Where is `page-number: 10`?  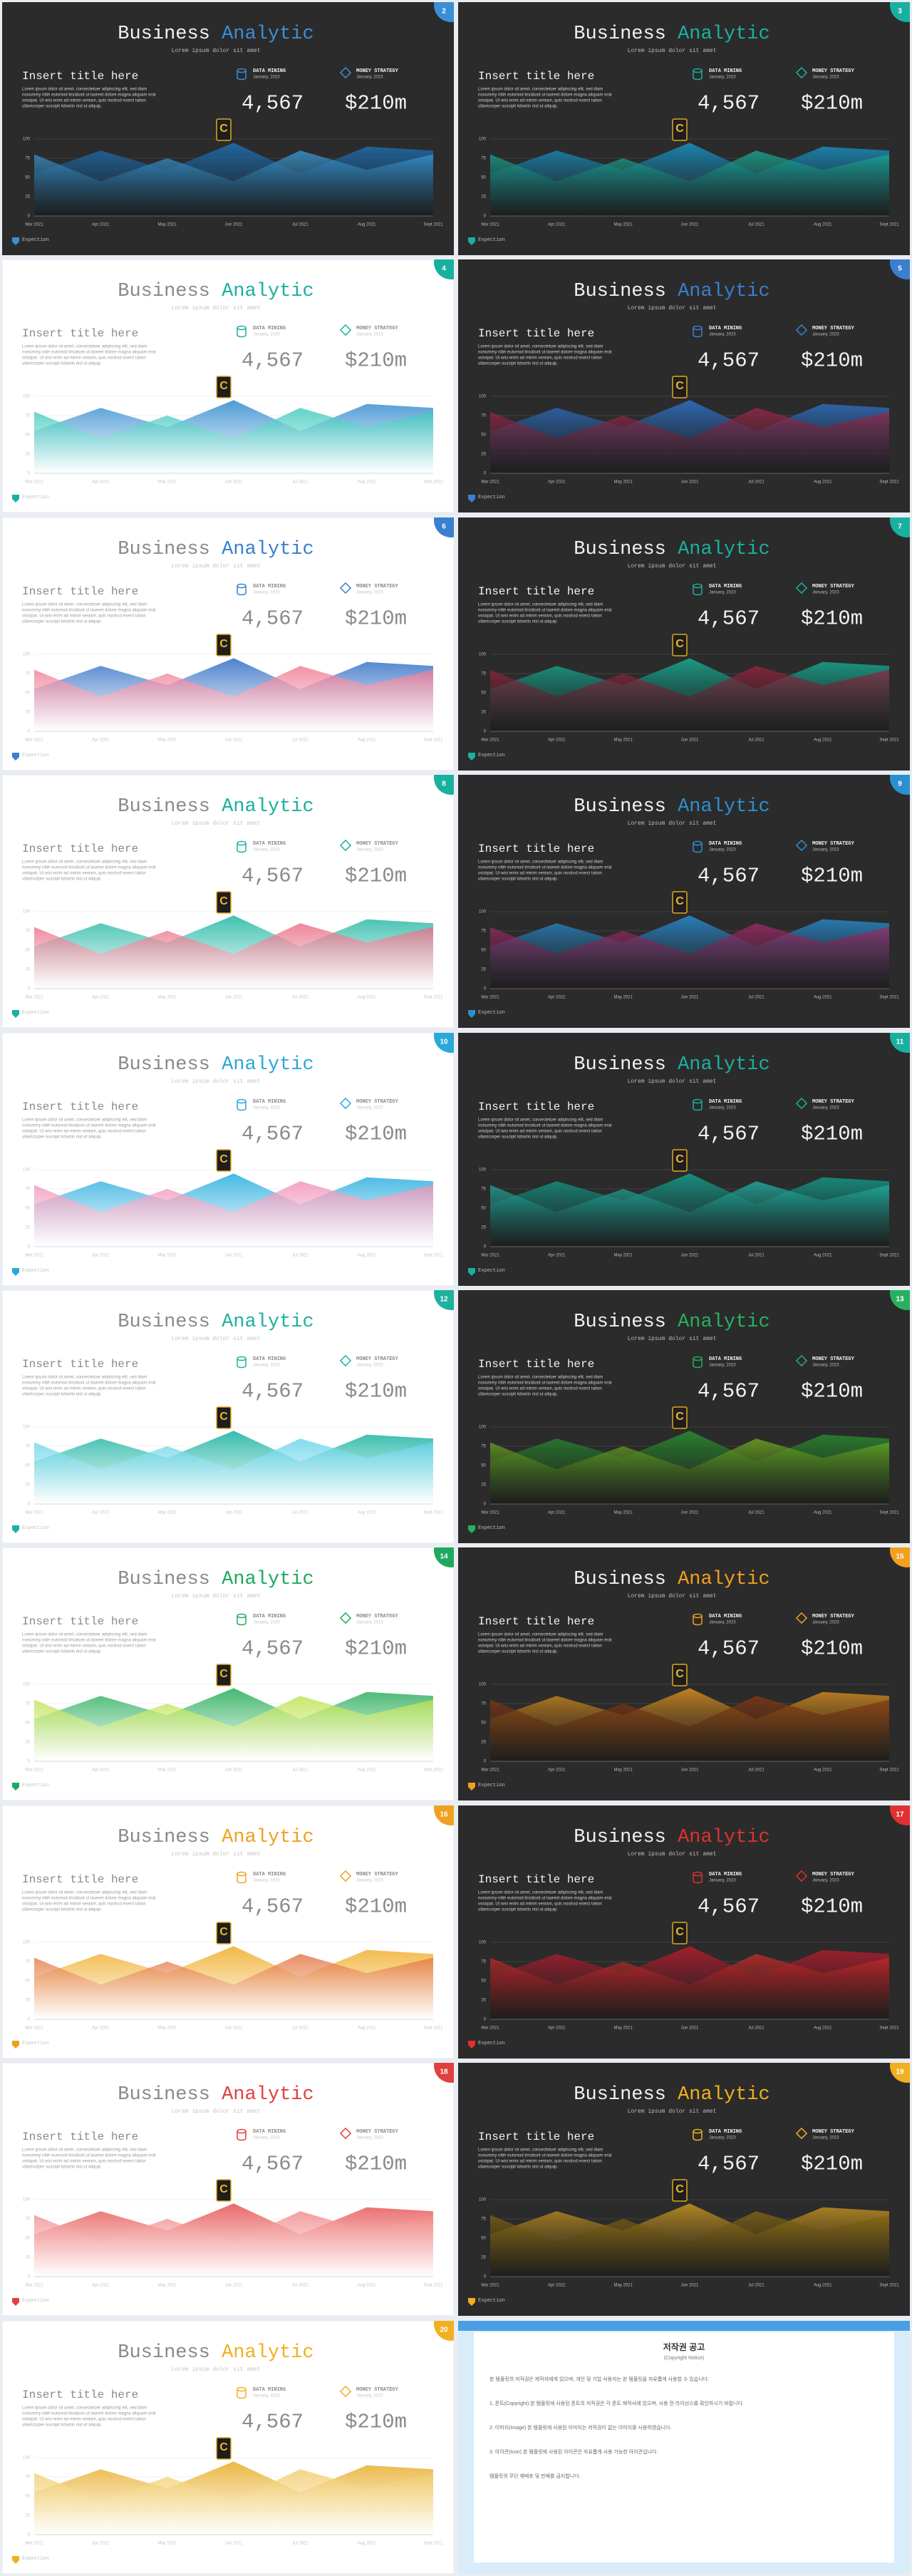 page-number: 10 is located at coordinates (444, 1042).